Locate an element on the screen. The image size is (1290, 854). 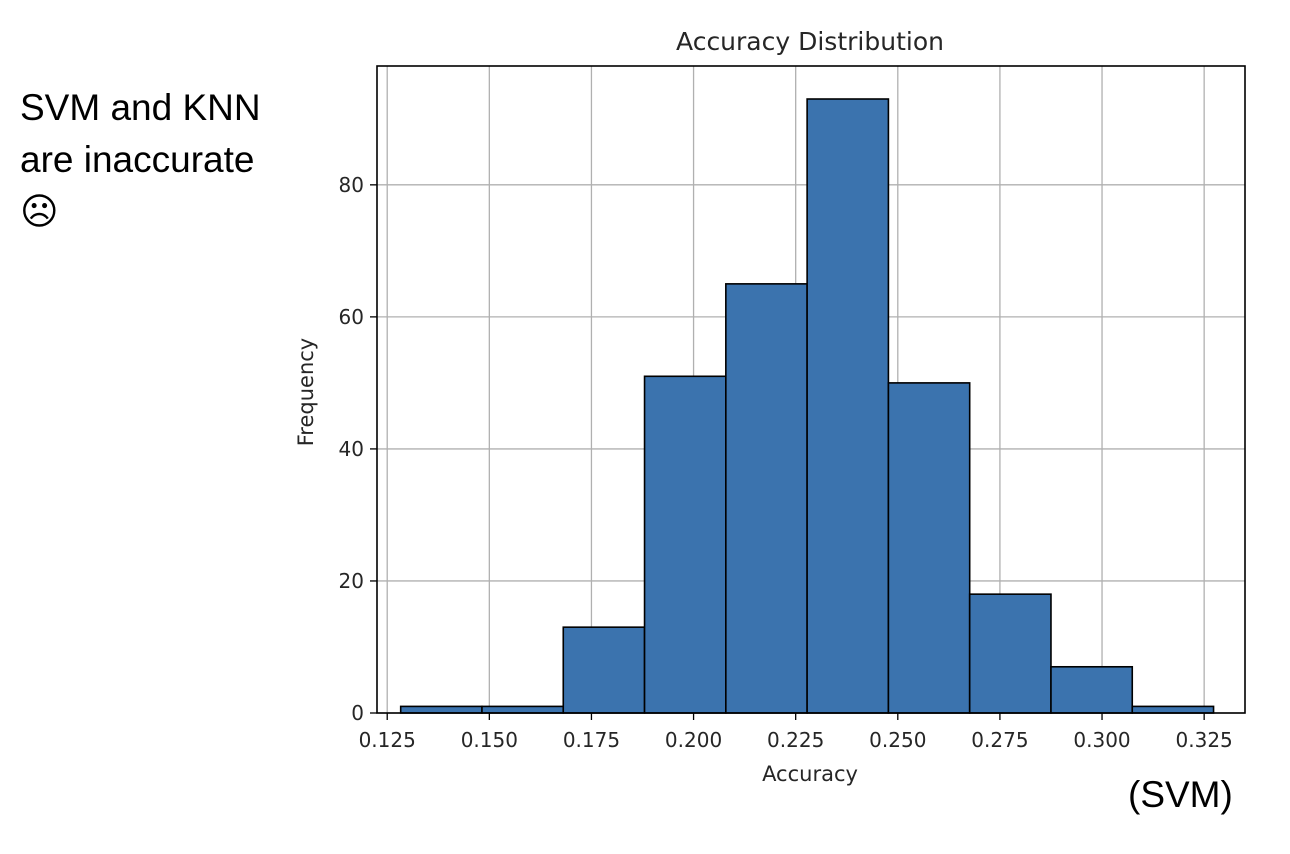
x-tick-label: 0.300 is located at coordinates (1101, 740).